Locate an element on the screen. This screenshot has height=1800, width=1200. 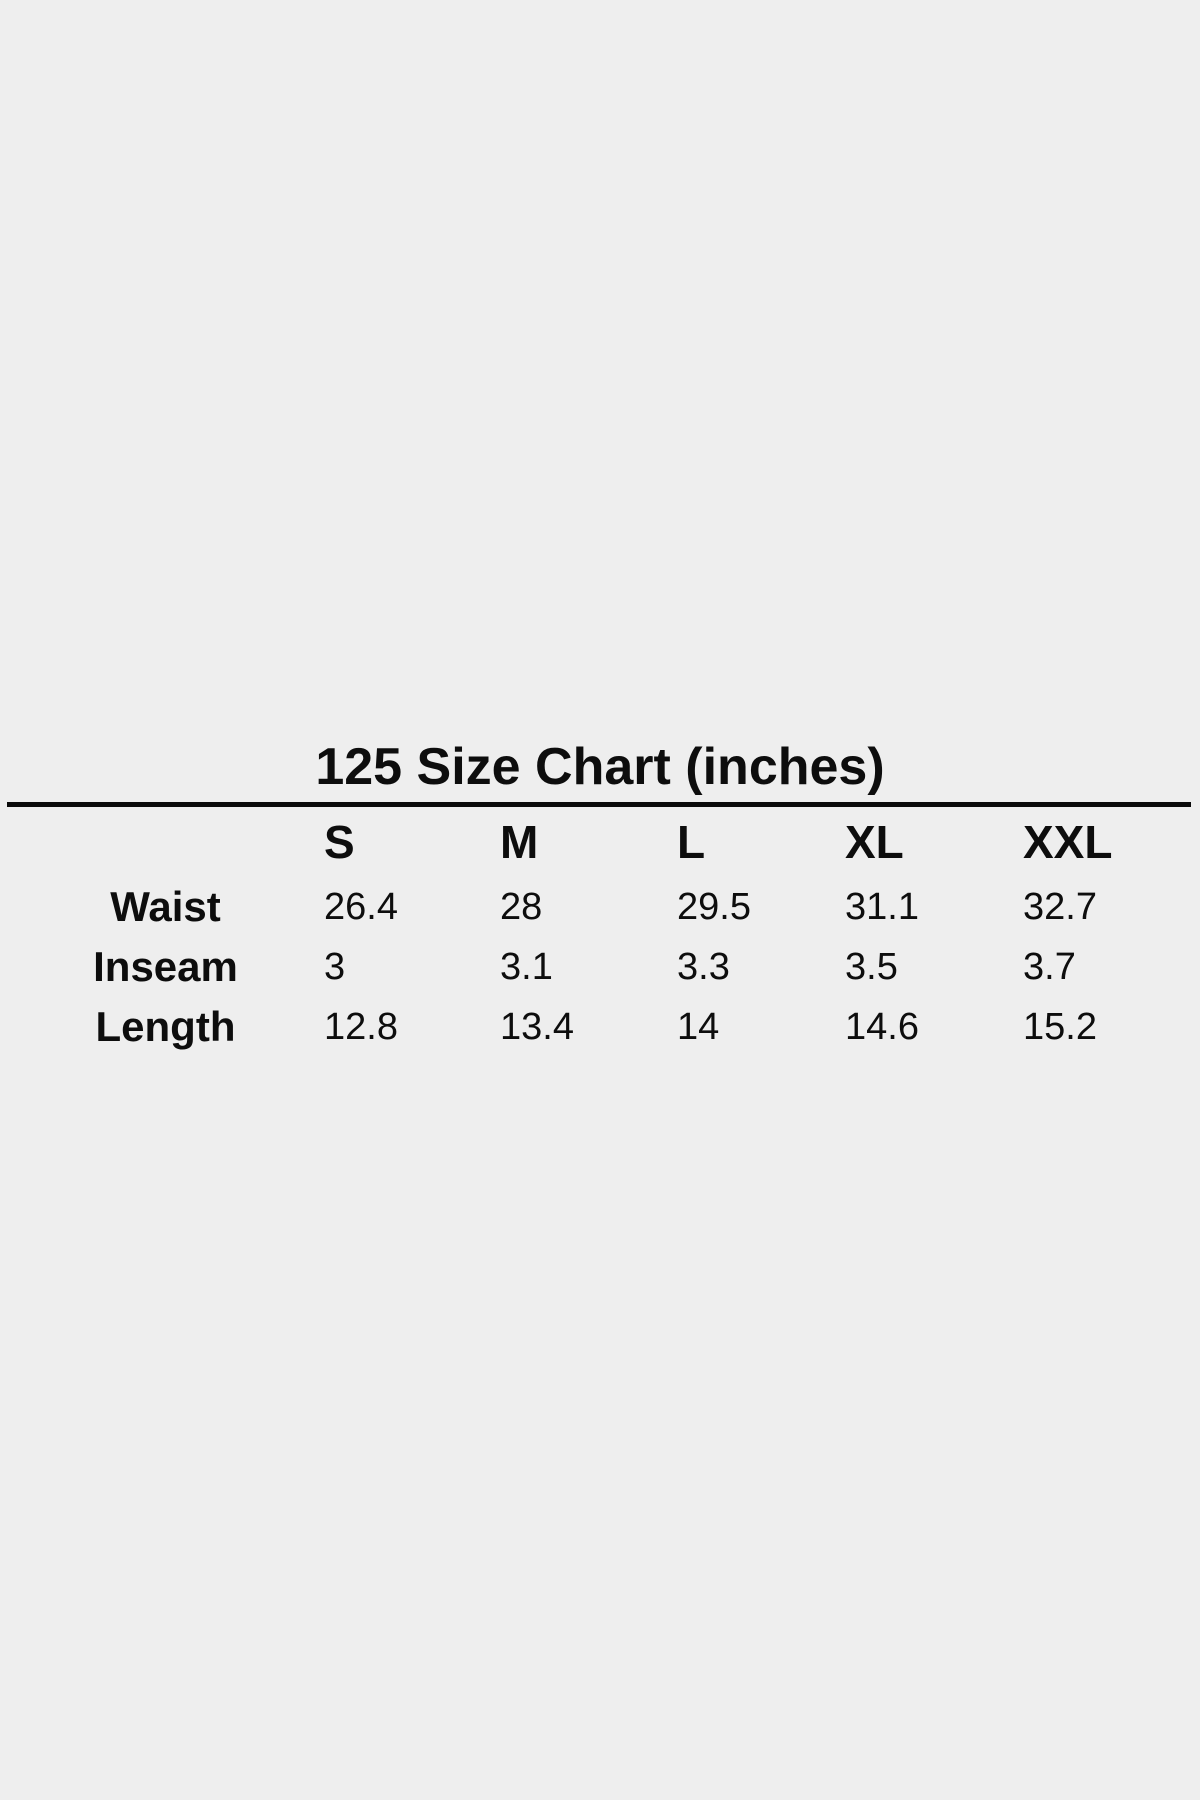
cell-waist-s: 26.4 is located at coordinates (361, 906).